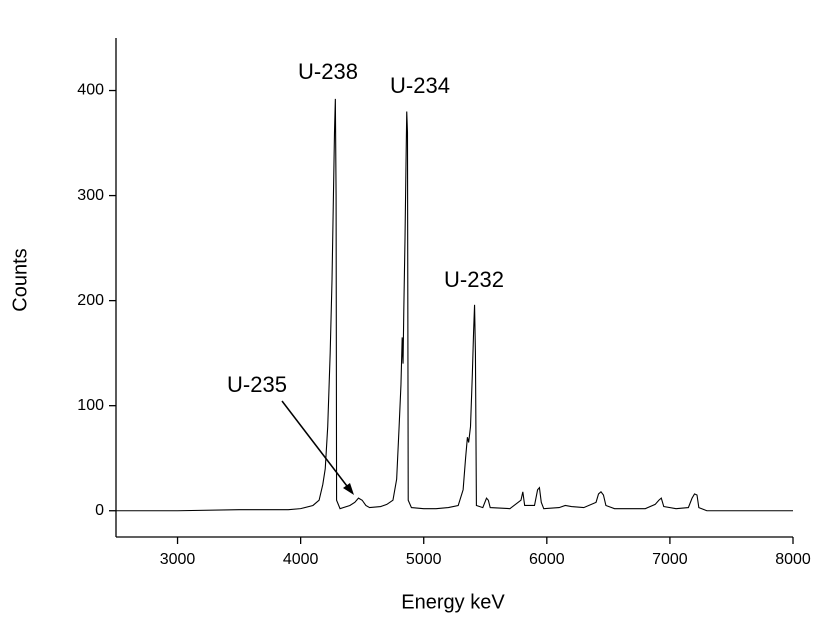  Describe the element at coordinates (316, 445) in the screenshot. I see `annotation-arrow` at that location.